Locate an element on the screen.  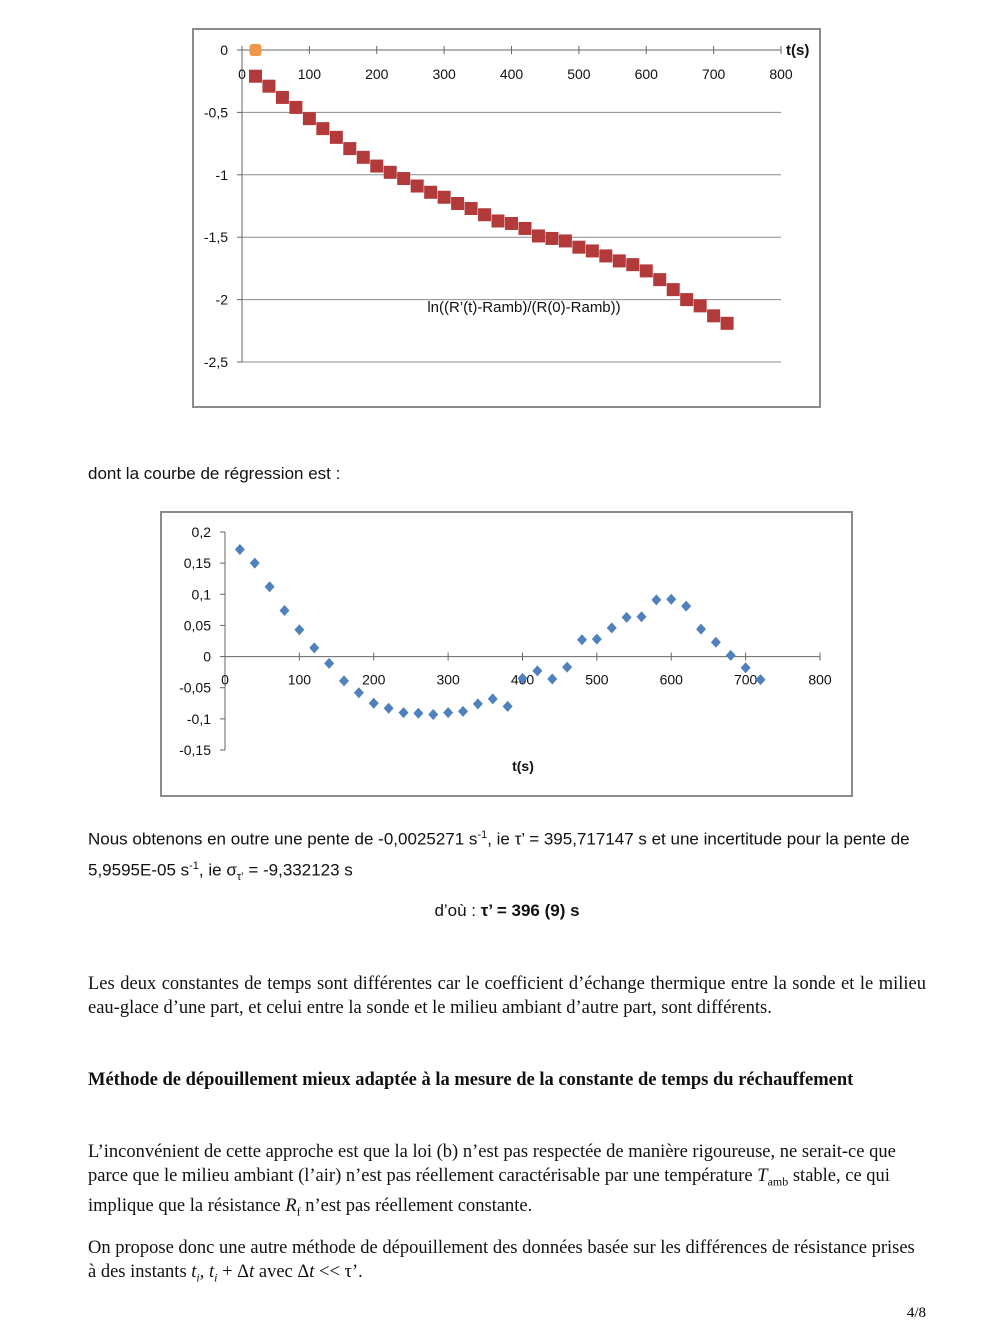
y-tick-label: 0,1 is located at coordinates (202, 594).